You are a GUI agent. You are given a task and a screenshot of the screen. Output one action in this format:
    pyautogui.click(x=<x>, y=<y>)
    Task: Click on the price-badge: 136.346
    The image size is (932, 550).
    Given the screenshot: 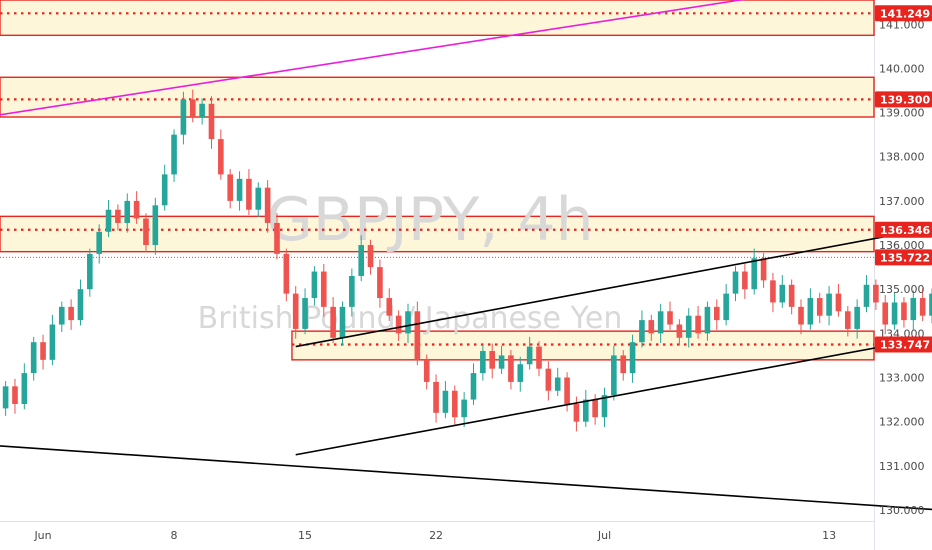 What is the action you would take?
    pyautogui.click(x=903, y=229)
    